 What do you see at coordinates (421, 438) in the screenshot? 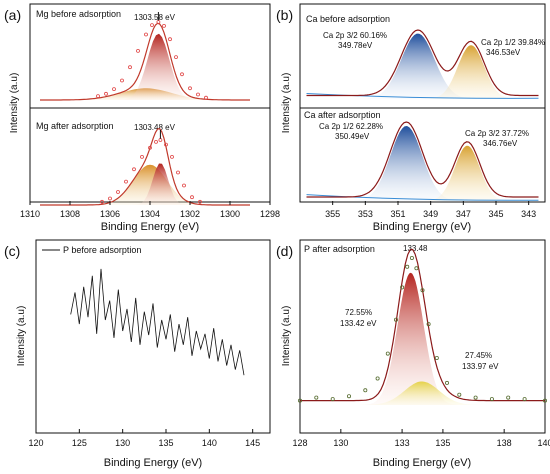
I see `panel-d-x-axis: 128 130 133 135 138 140` at bounding box center [421, 438].